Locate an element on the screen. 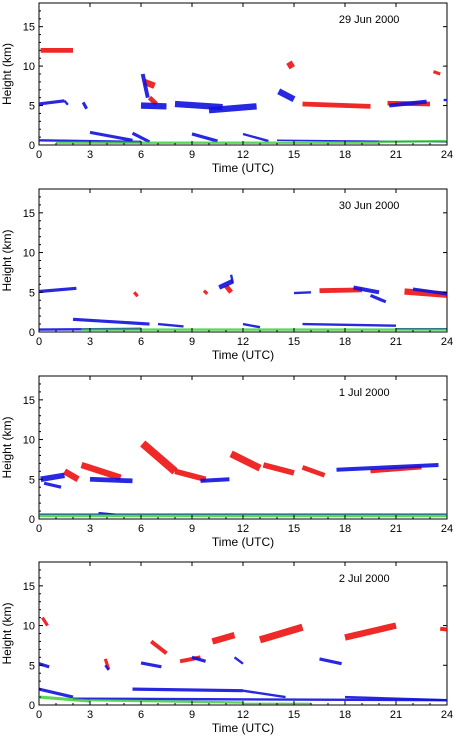  x-tick-label: 12 is located at coordinates (243, 155).